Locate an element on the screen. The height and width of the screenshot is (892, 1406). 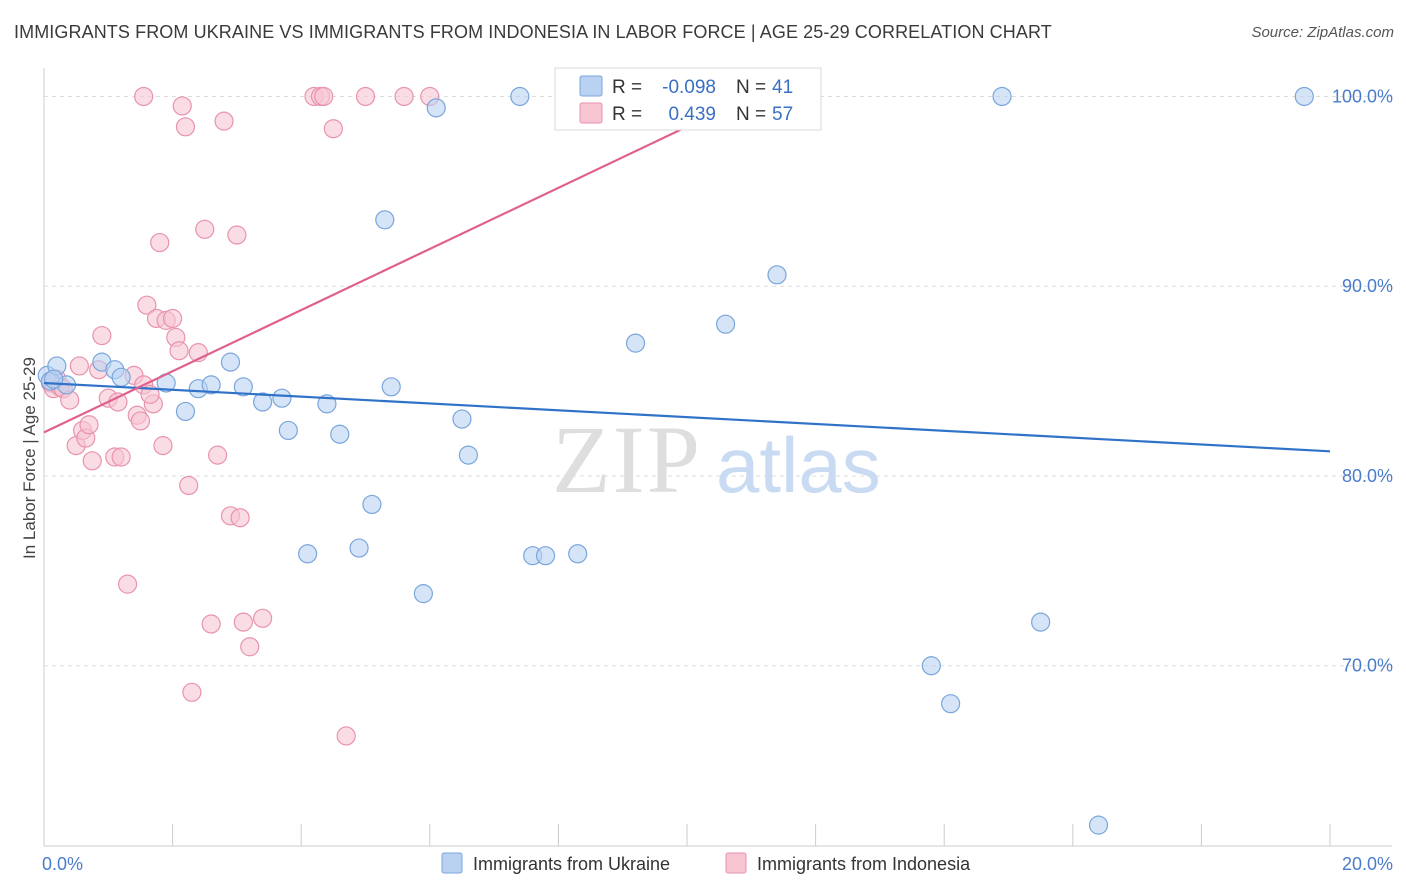
stats-swatch-ukraine is located at coordinates (591, 86).